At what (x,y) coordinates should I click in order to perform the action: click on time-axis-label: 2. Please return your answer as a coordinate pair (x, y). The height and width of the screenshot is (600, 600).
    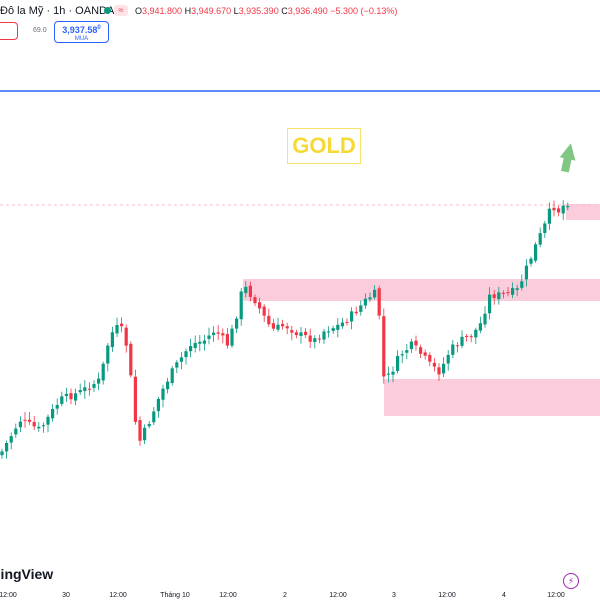
    Looking at the image, I should click on (285, 595).